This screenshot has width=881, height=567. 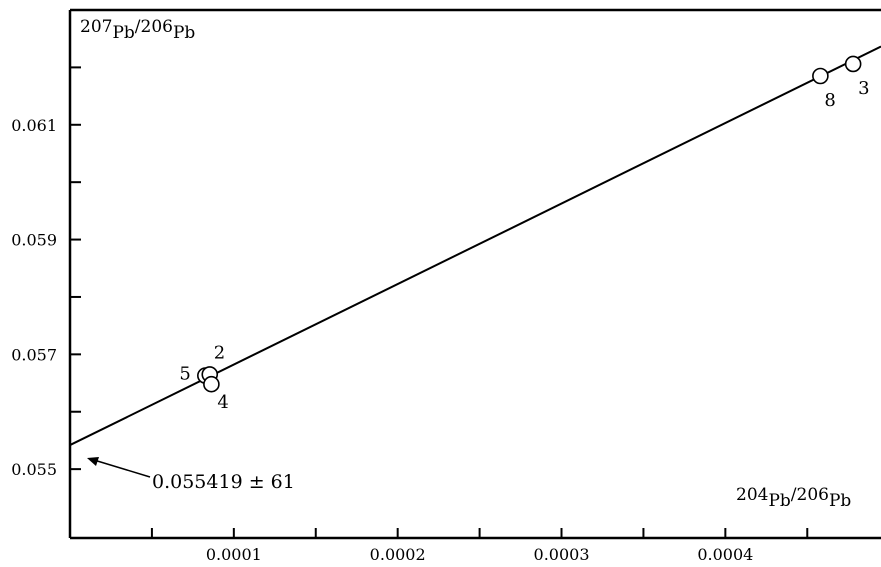 What do you see at coordinates (562, 554) in the screenshot?
I see `x-tick-label: 0.0003` at bounding box center [562, 554].